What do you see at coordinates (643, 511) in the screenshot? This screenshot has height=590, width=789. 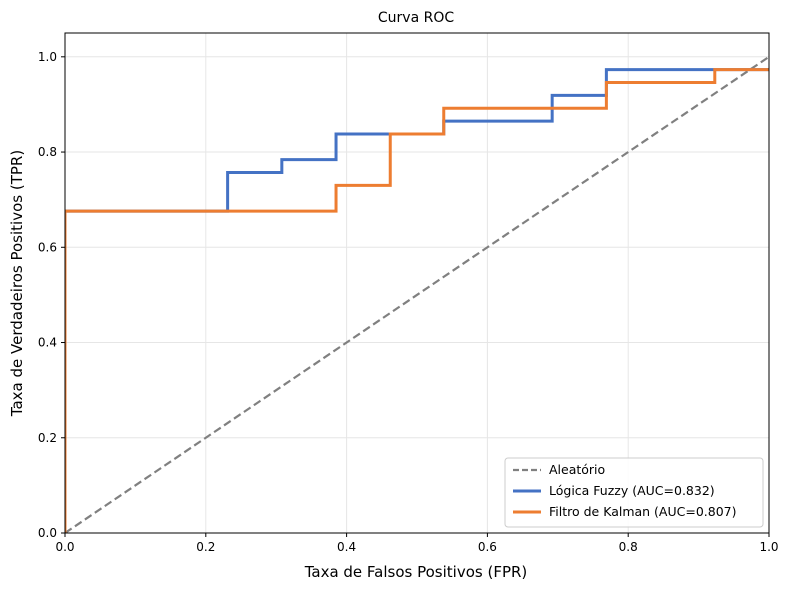 I see `legend-label-filtro-de-kalman-auc-0-807: Filtro de Kalman (AUC=0.807)` at bounding box center [643, 511].